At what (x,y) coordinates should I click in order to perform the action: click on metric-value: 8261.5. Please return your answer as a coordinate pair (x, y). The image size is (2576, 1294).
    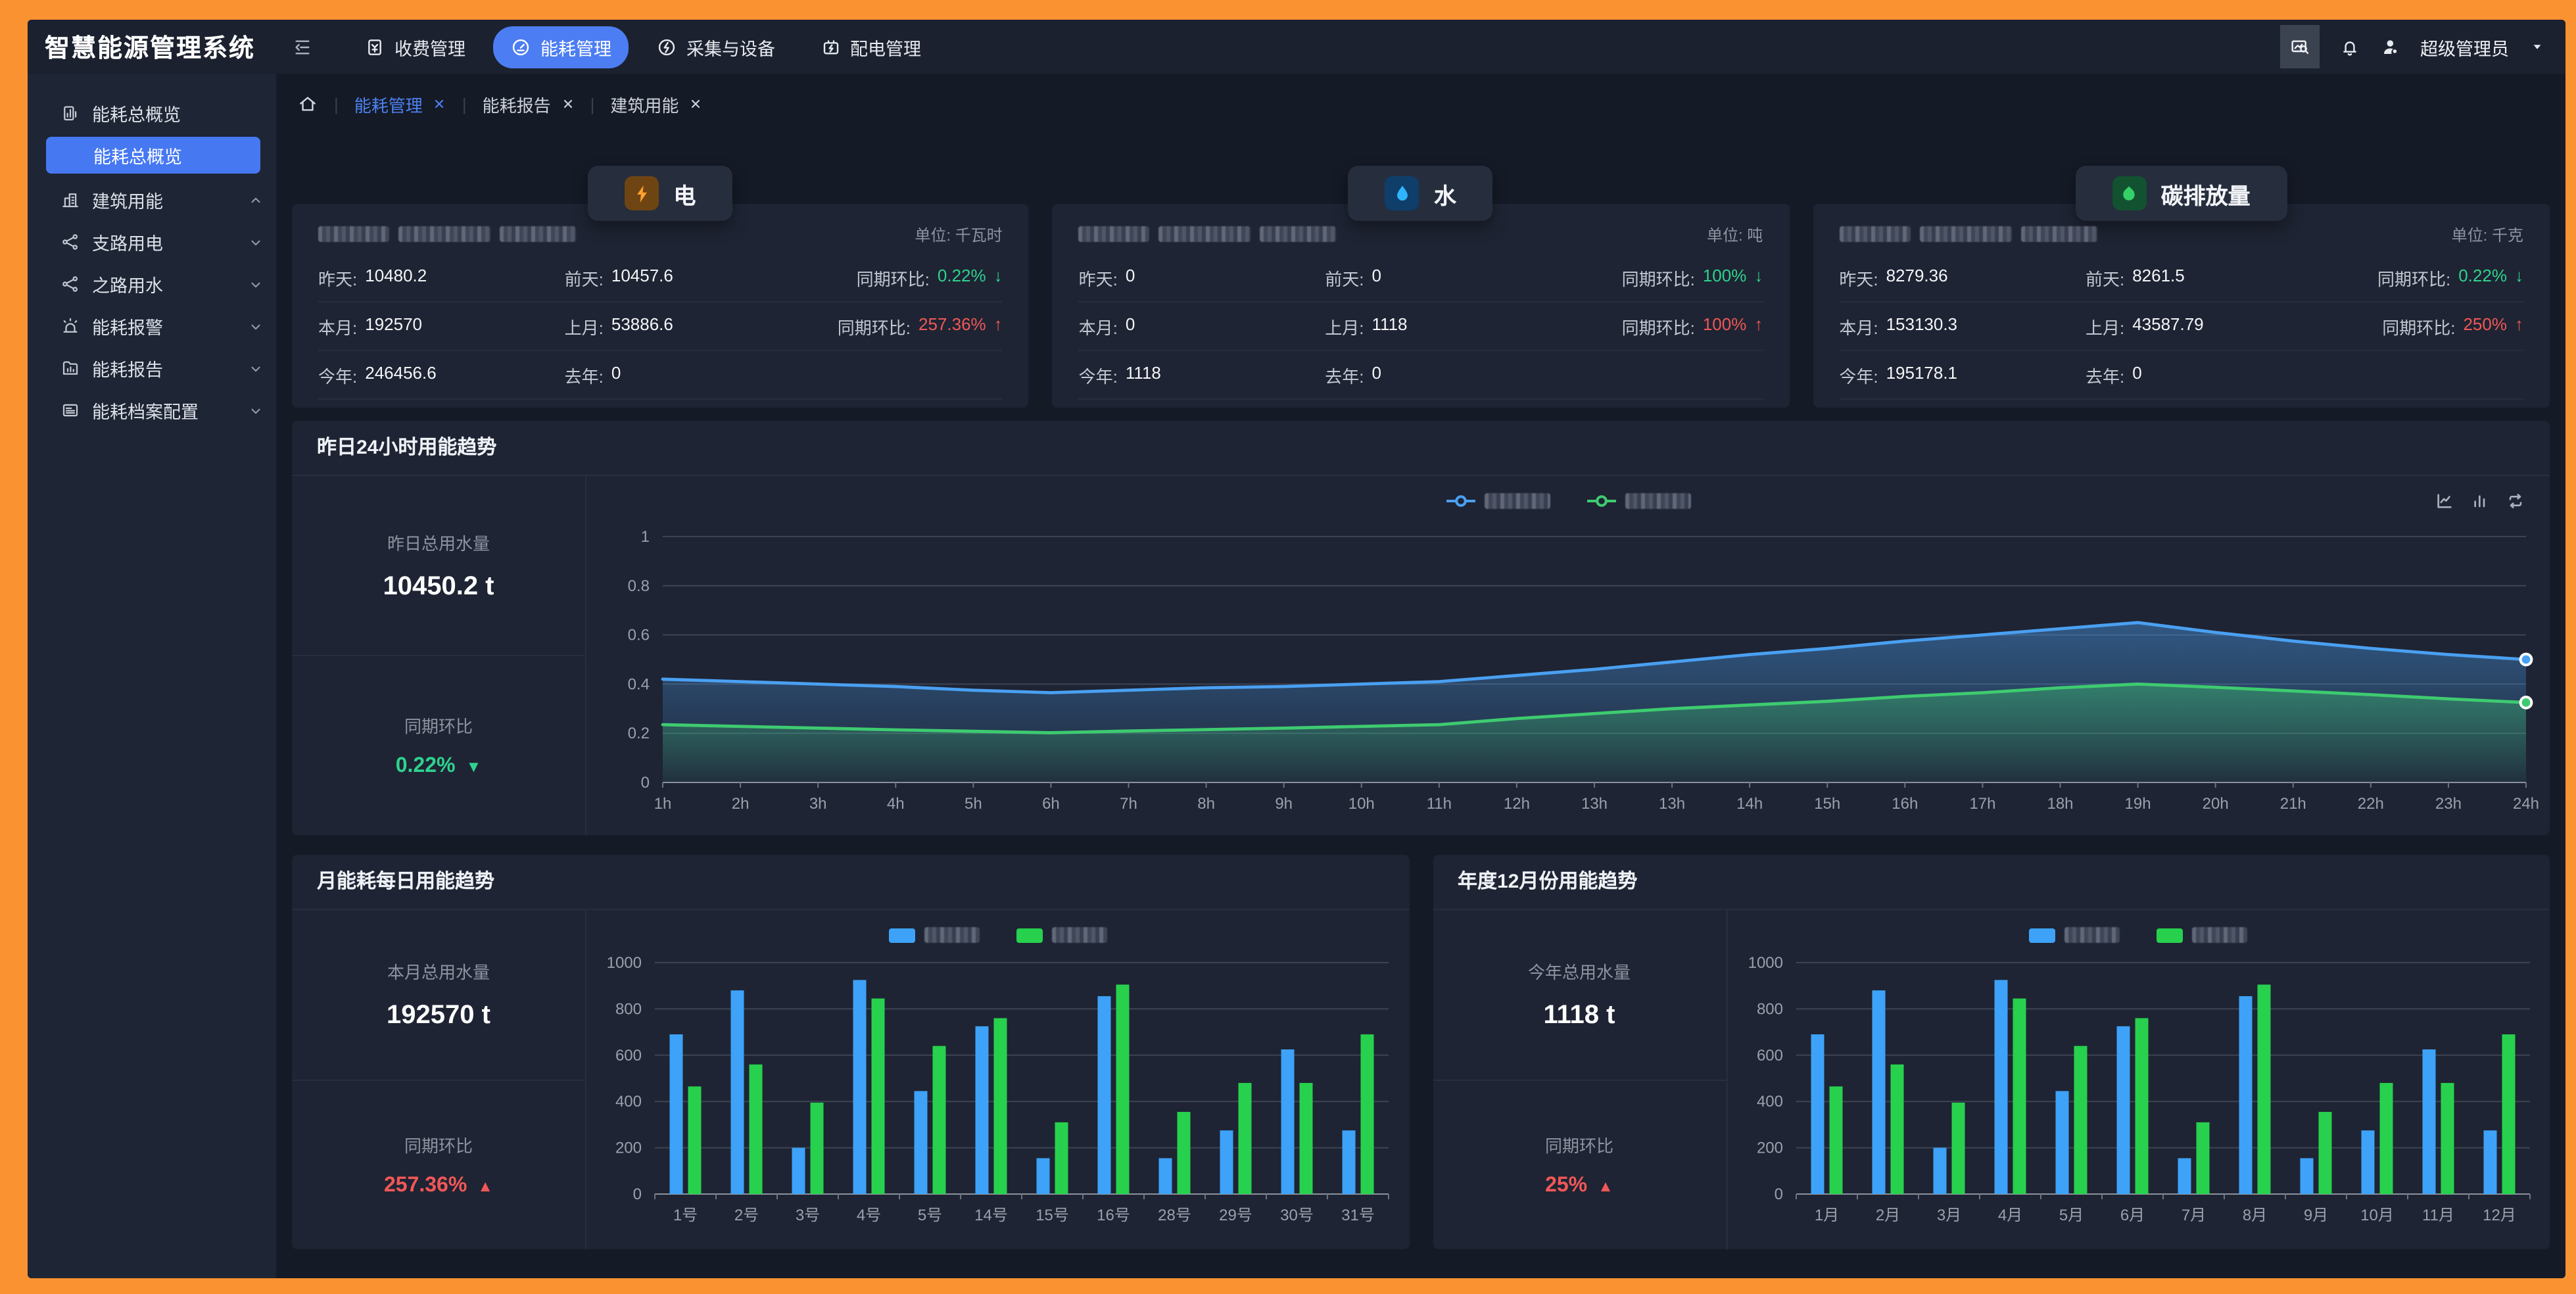
    Looking at the image, I should click on (2159, 275).